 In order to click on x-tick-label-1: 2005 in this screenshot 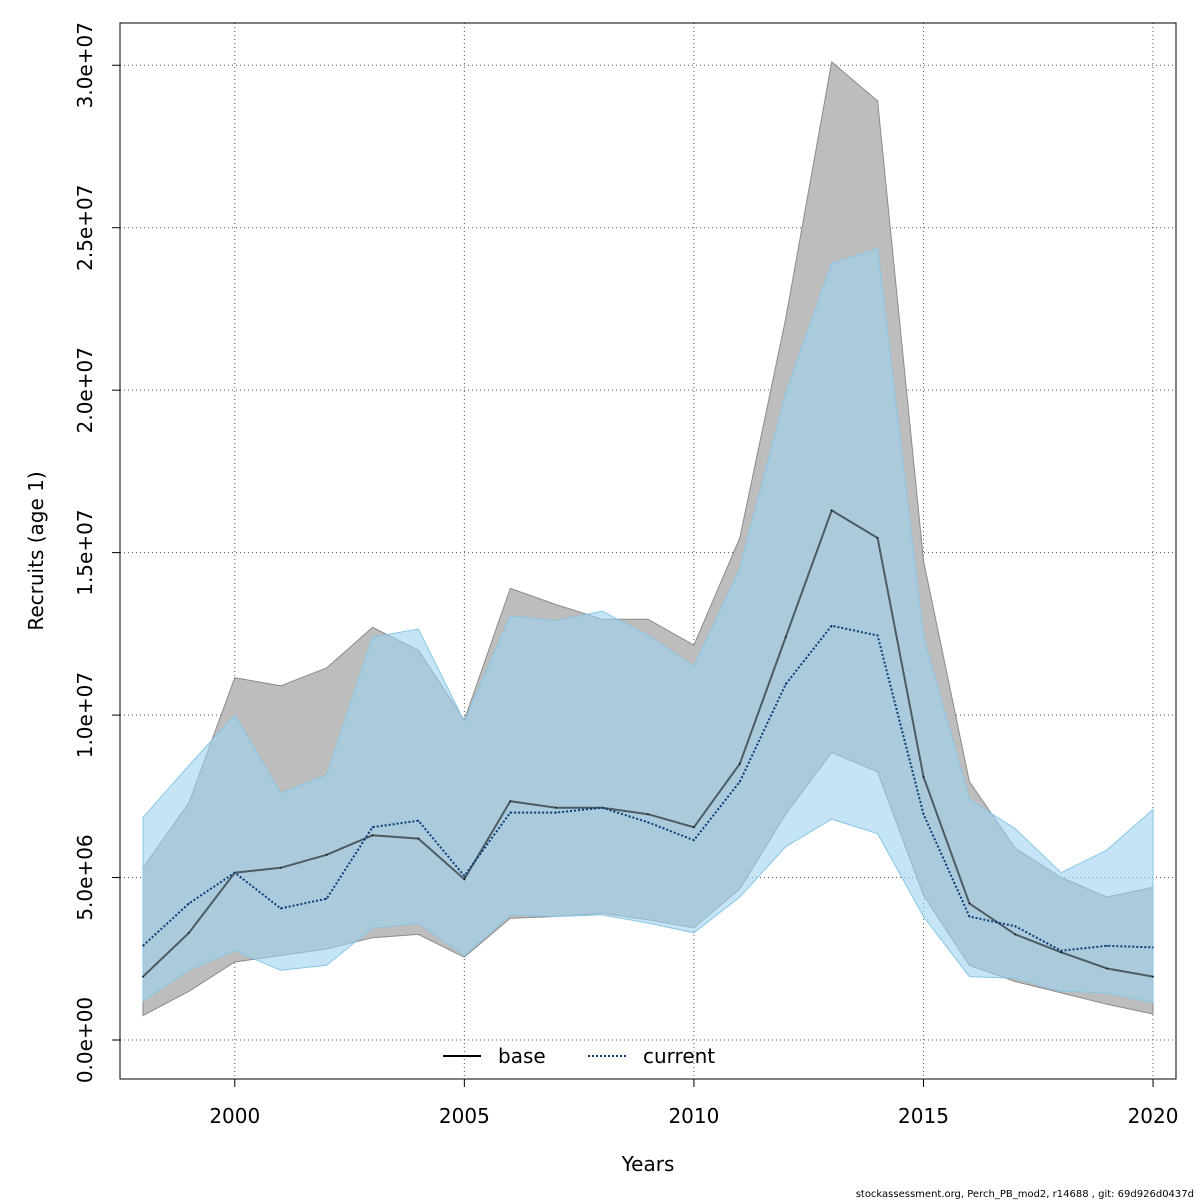, I will do `click(464, 1116)`.